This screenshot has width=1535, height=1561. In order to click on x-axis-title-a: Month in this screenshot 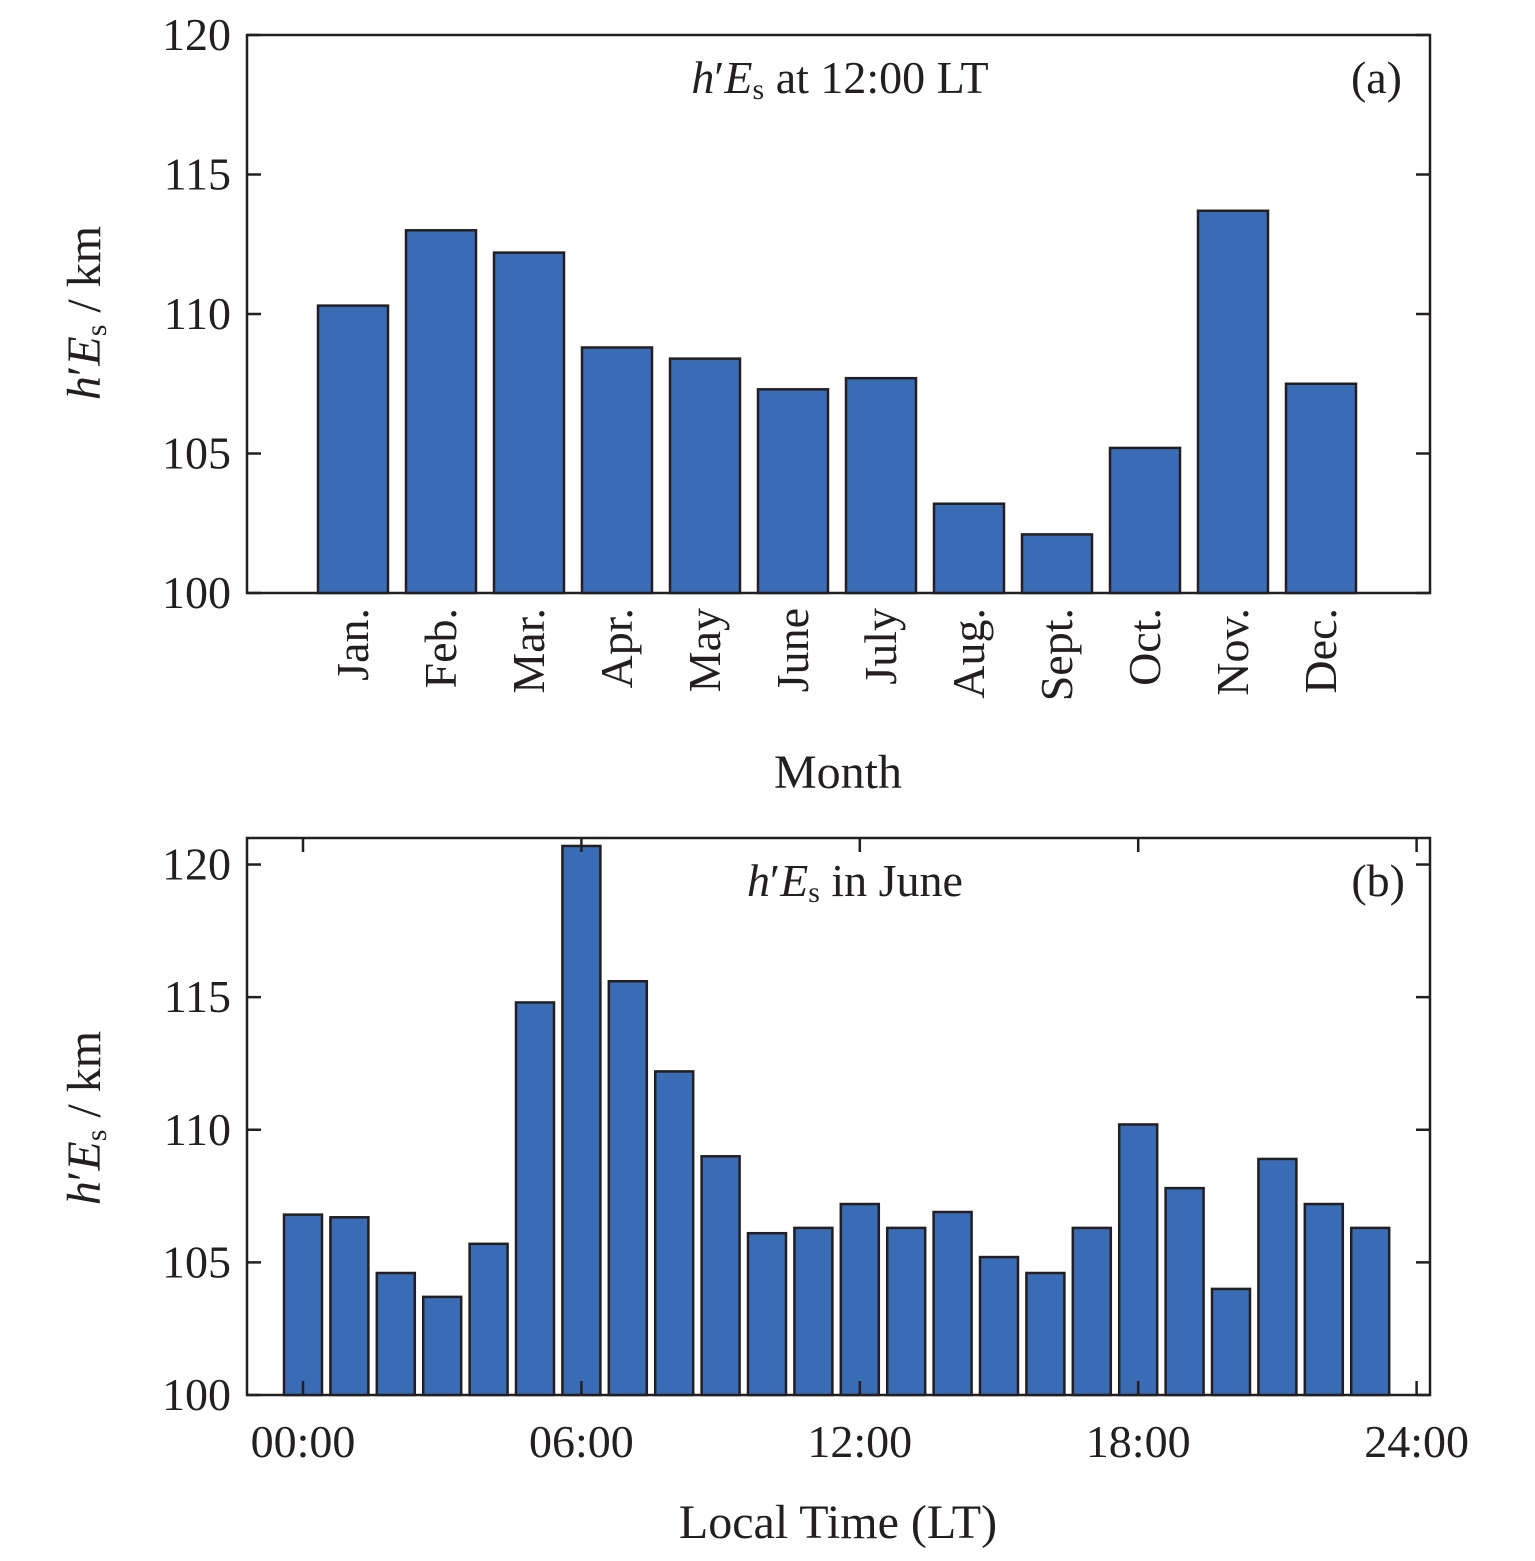, I will do `click(838, 772)`.